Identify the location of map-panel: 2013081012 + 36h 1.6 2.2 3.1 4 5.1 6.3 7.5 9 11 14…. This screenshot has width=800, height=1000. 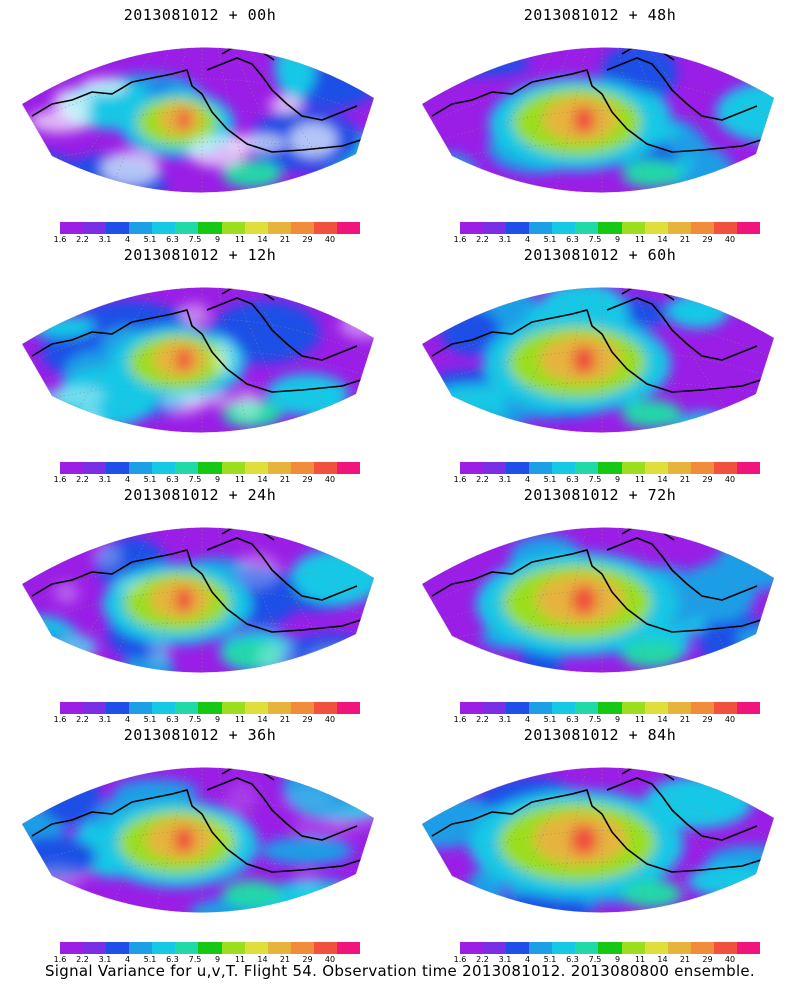
(200, 842).